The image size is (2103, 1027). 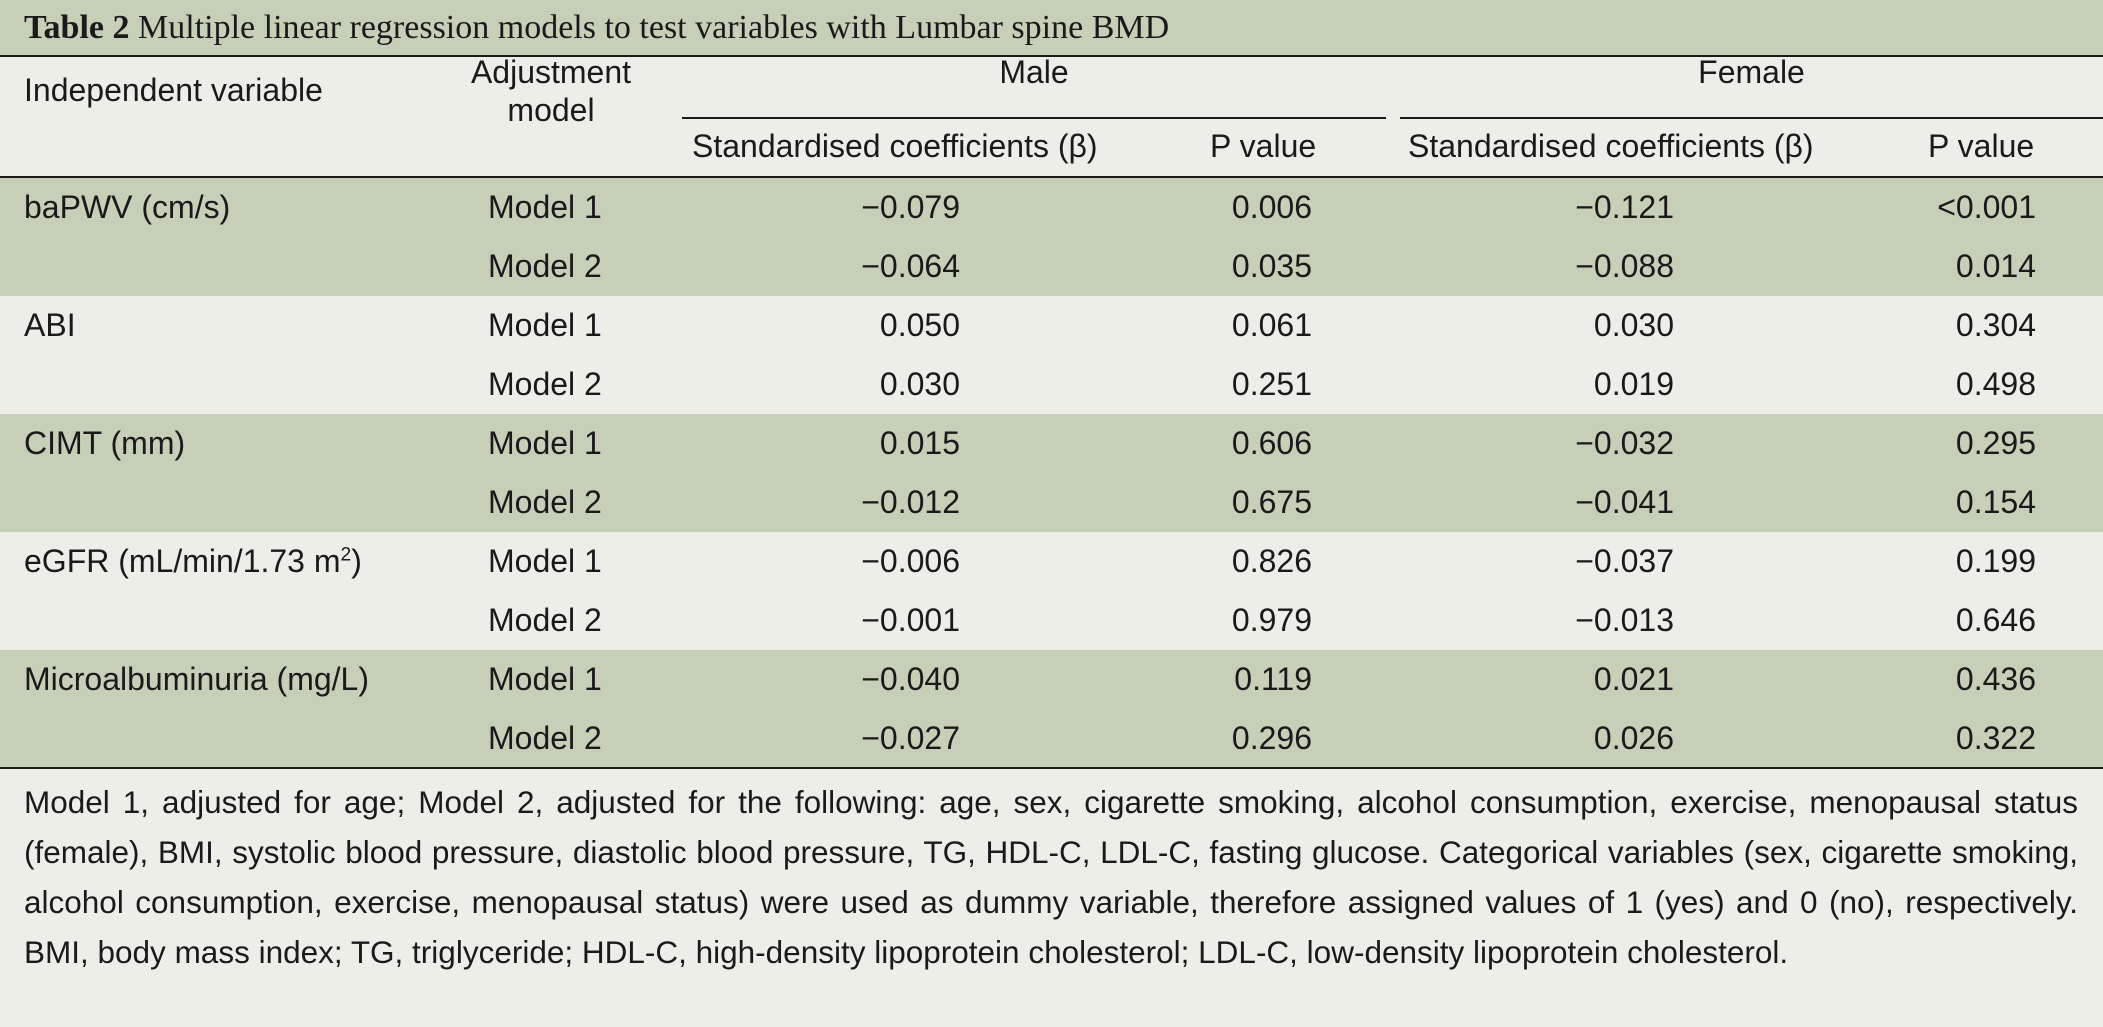 I want to click on male-beta-cell: 0.050, so click(x=919, y=325).